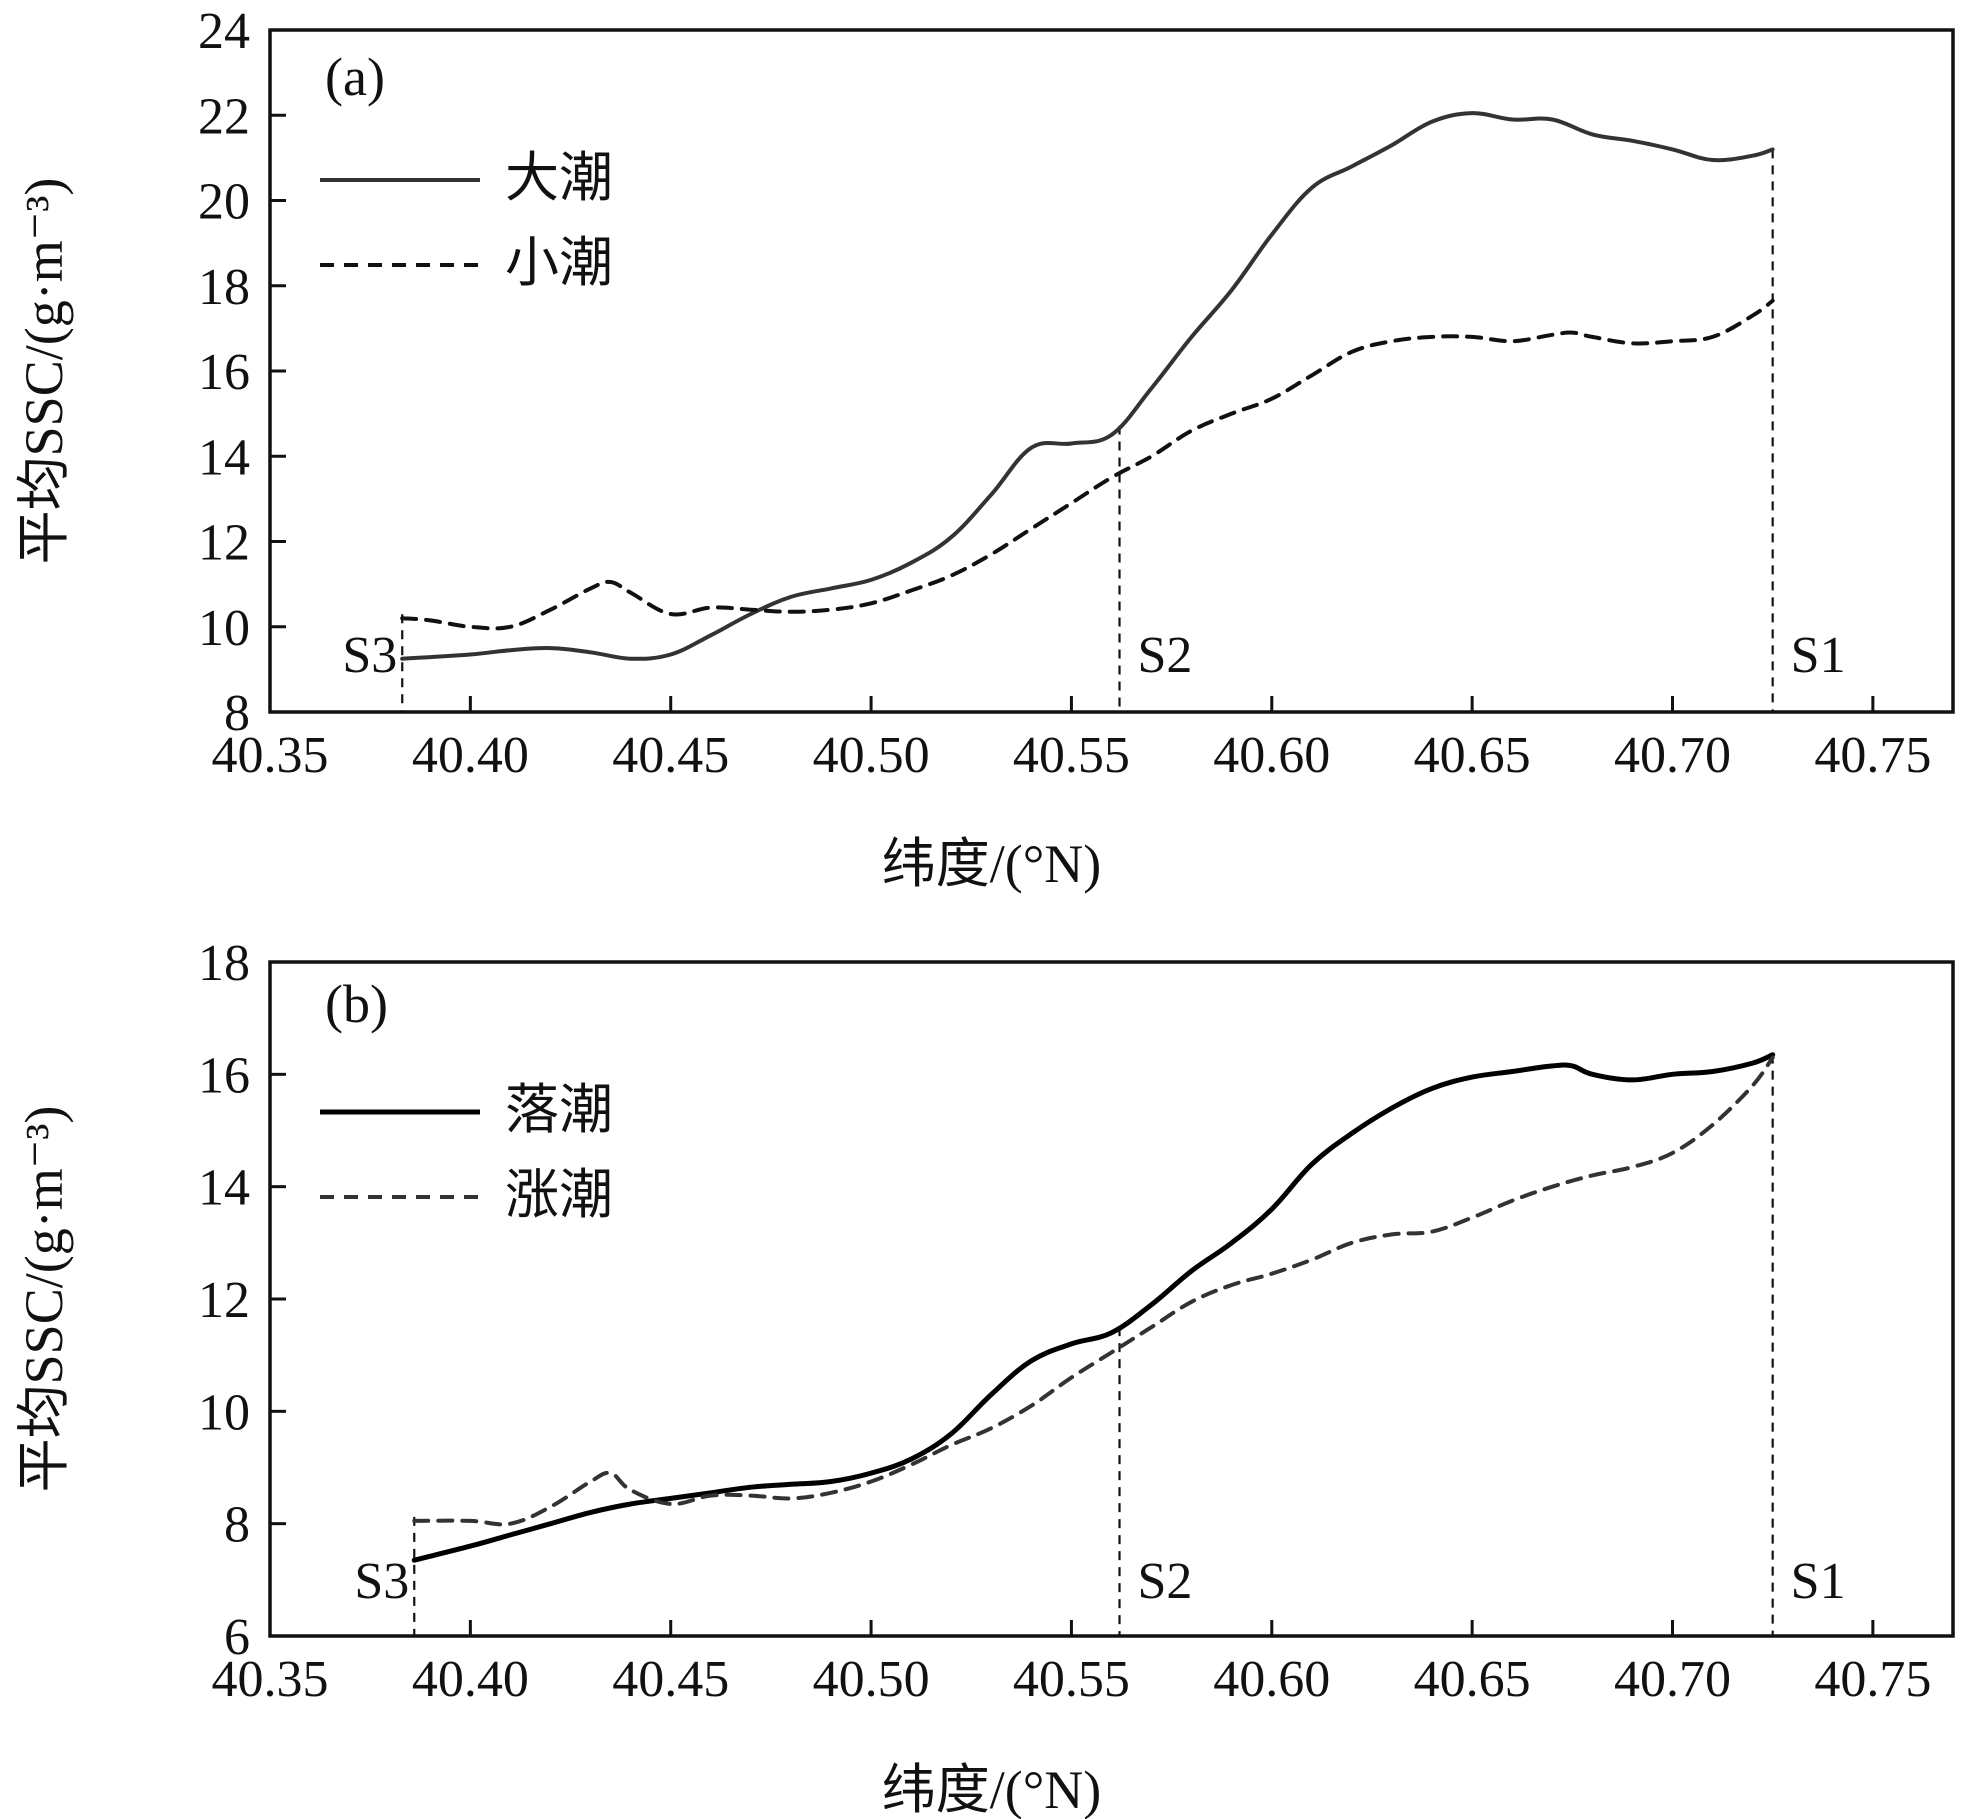 This screenshot has height=1819, width=1961. What do you see at coordinates (224, 31) in the screenshot?
I see `y-tick-label: 24` at bounding box center [224, 31].